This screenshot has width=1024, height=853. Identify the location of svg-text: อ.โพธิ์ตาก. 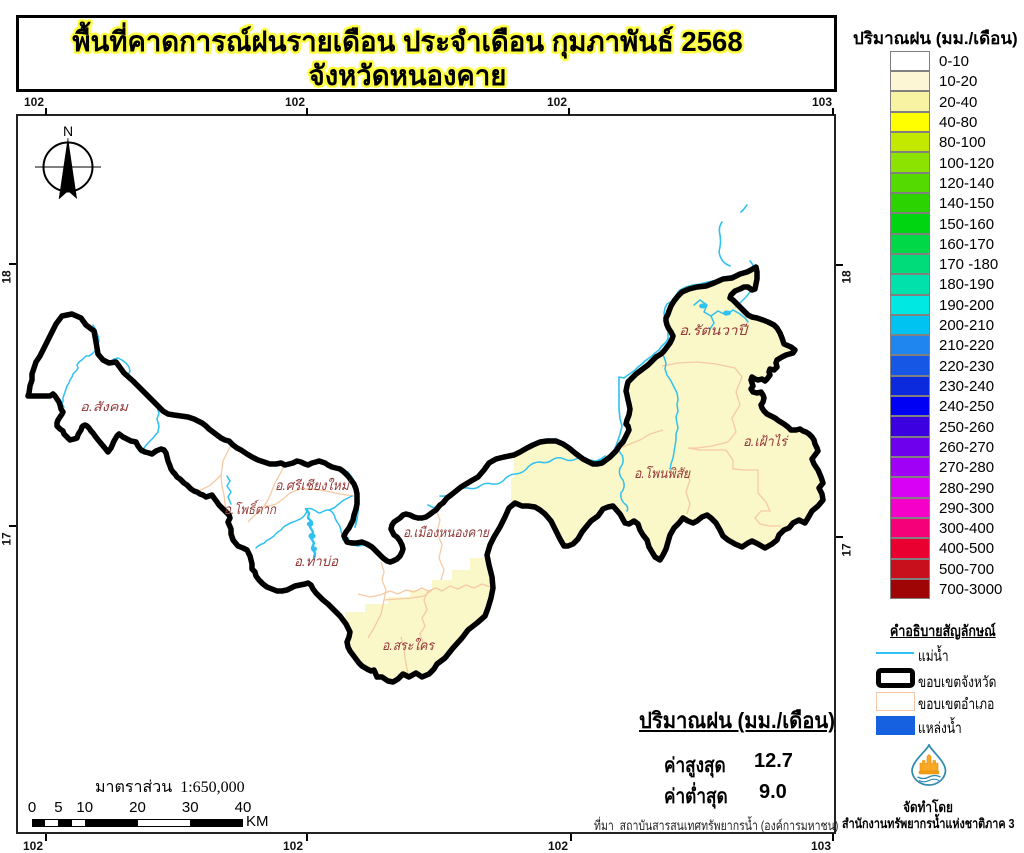
(250, 508).